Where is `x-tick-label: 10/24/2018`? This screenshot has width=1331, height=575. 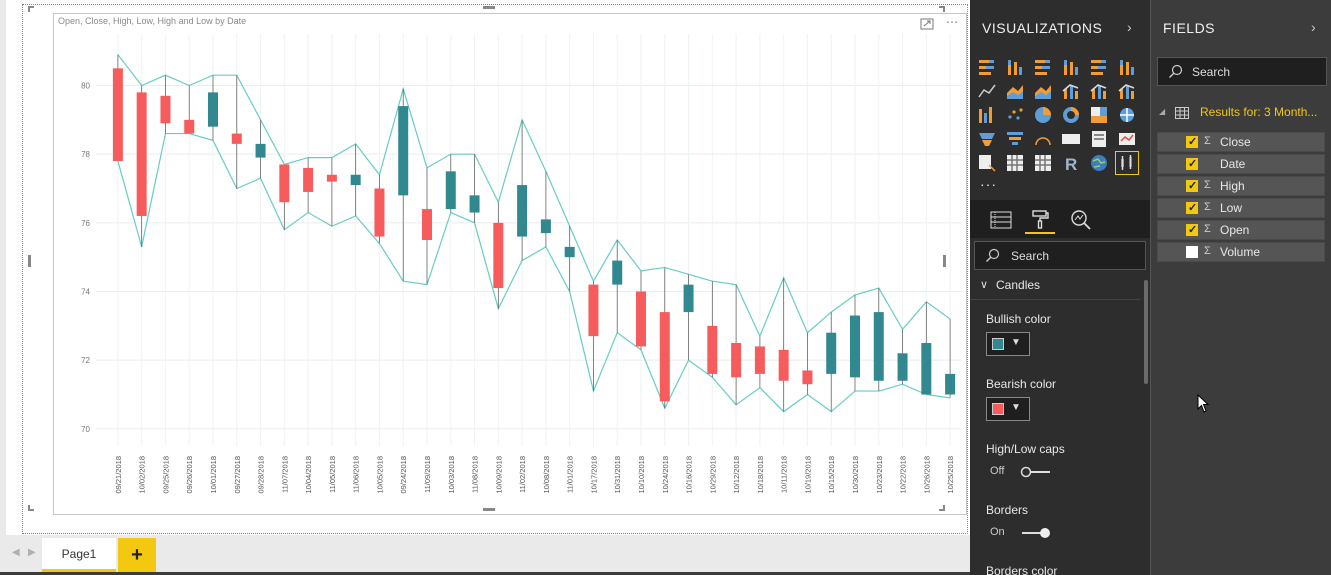
x-tick-label: 10/24/2018 is located at coordinates (665, 475).